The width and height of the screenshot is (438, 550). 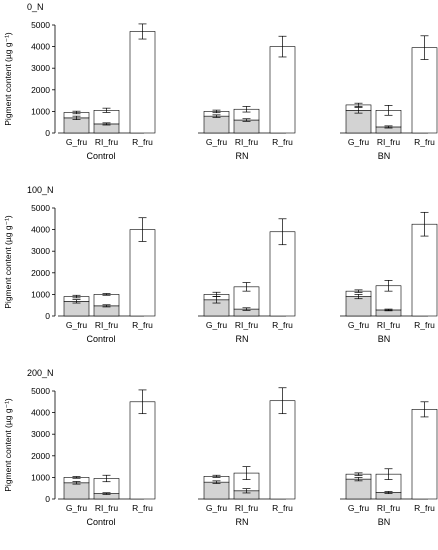 What do you see at coordinates (35, 7) in the screenshot?
I see `panel-title: 0_N` at bounding box center [35, 7].